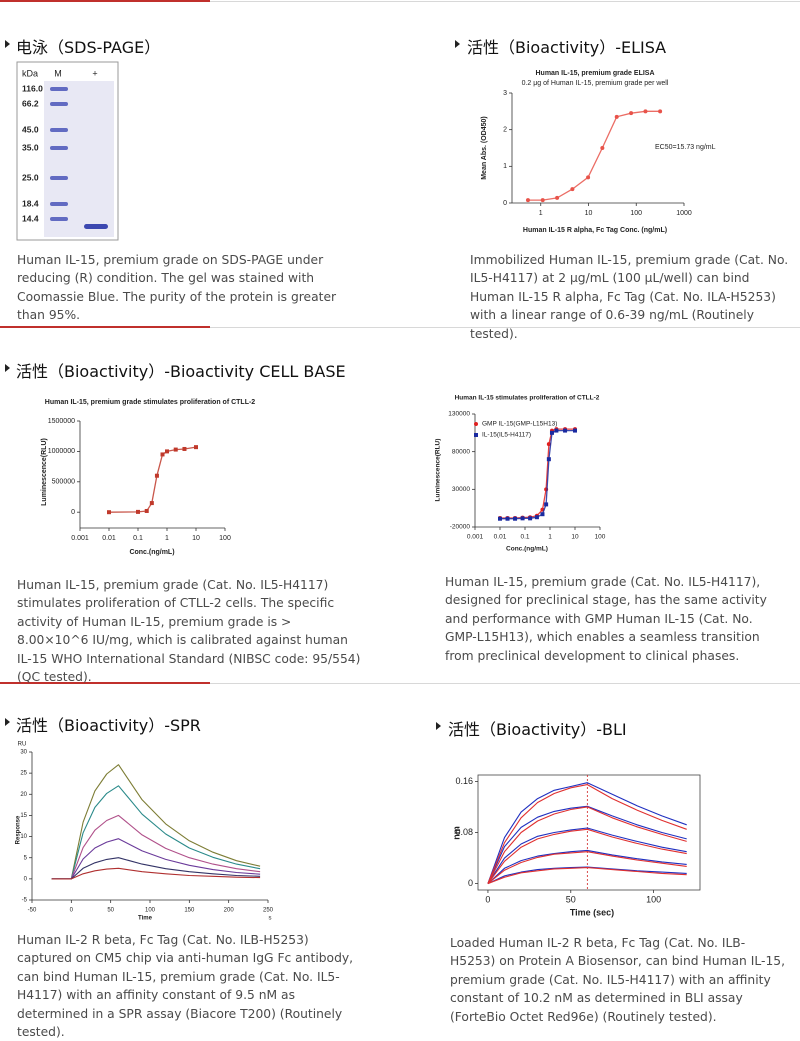 This screenshot has width=800, height=1041. Describe the element at coordinates (30, 129) in the screenshot. I see `marker-label: 45.0` at that location.